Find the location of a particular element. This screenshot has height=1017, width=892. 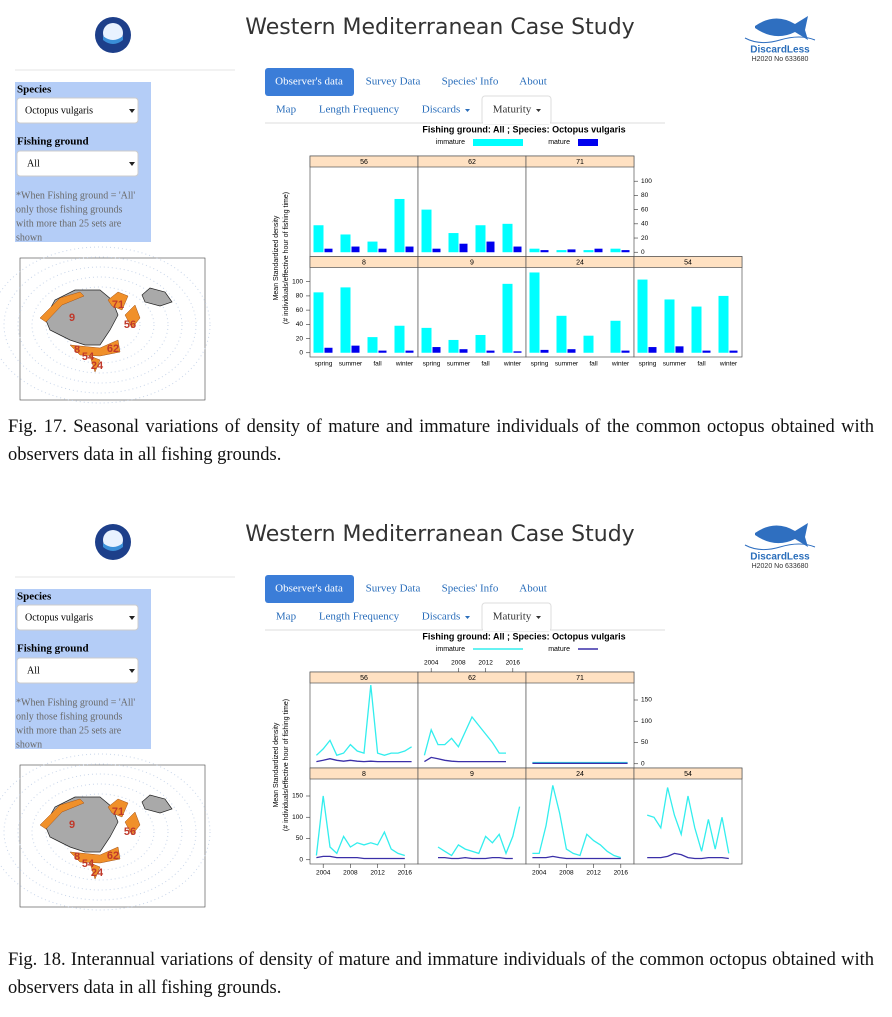

x-tick-label: winter is located at coordinates (404, 364).